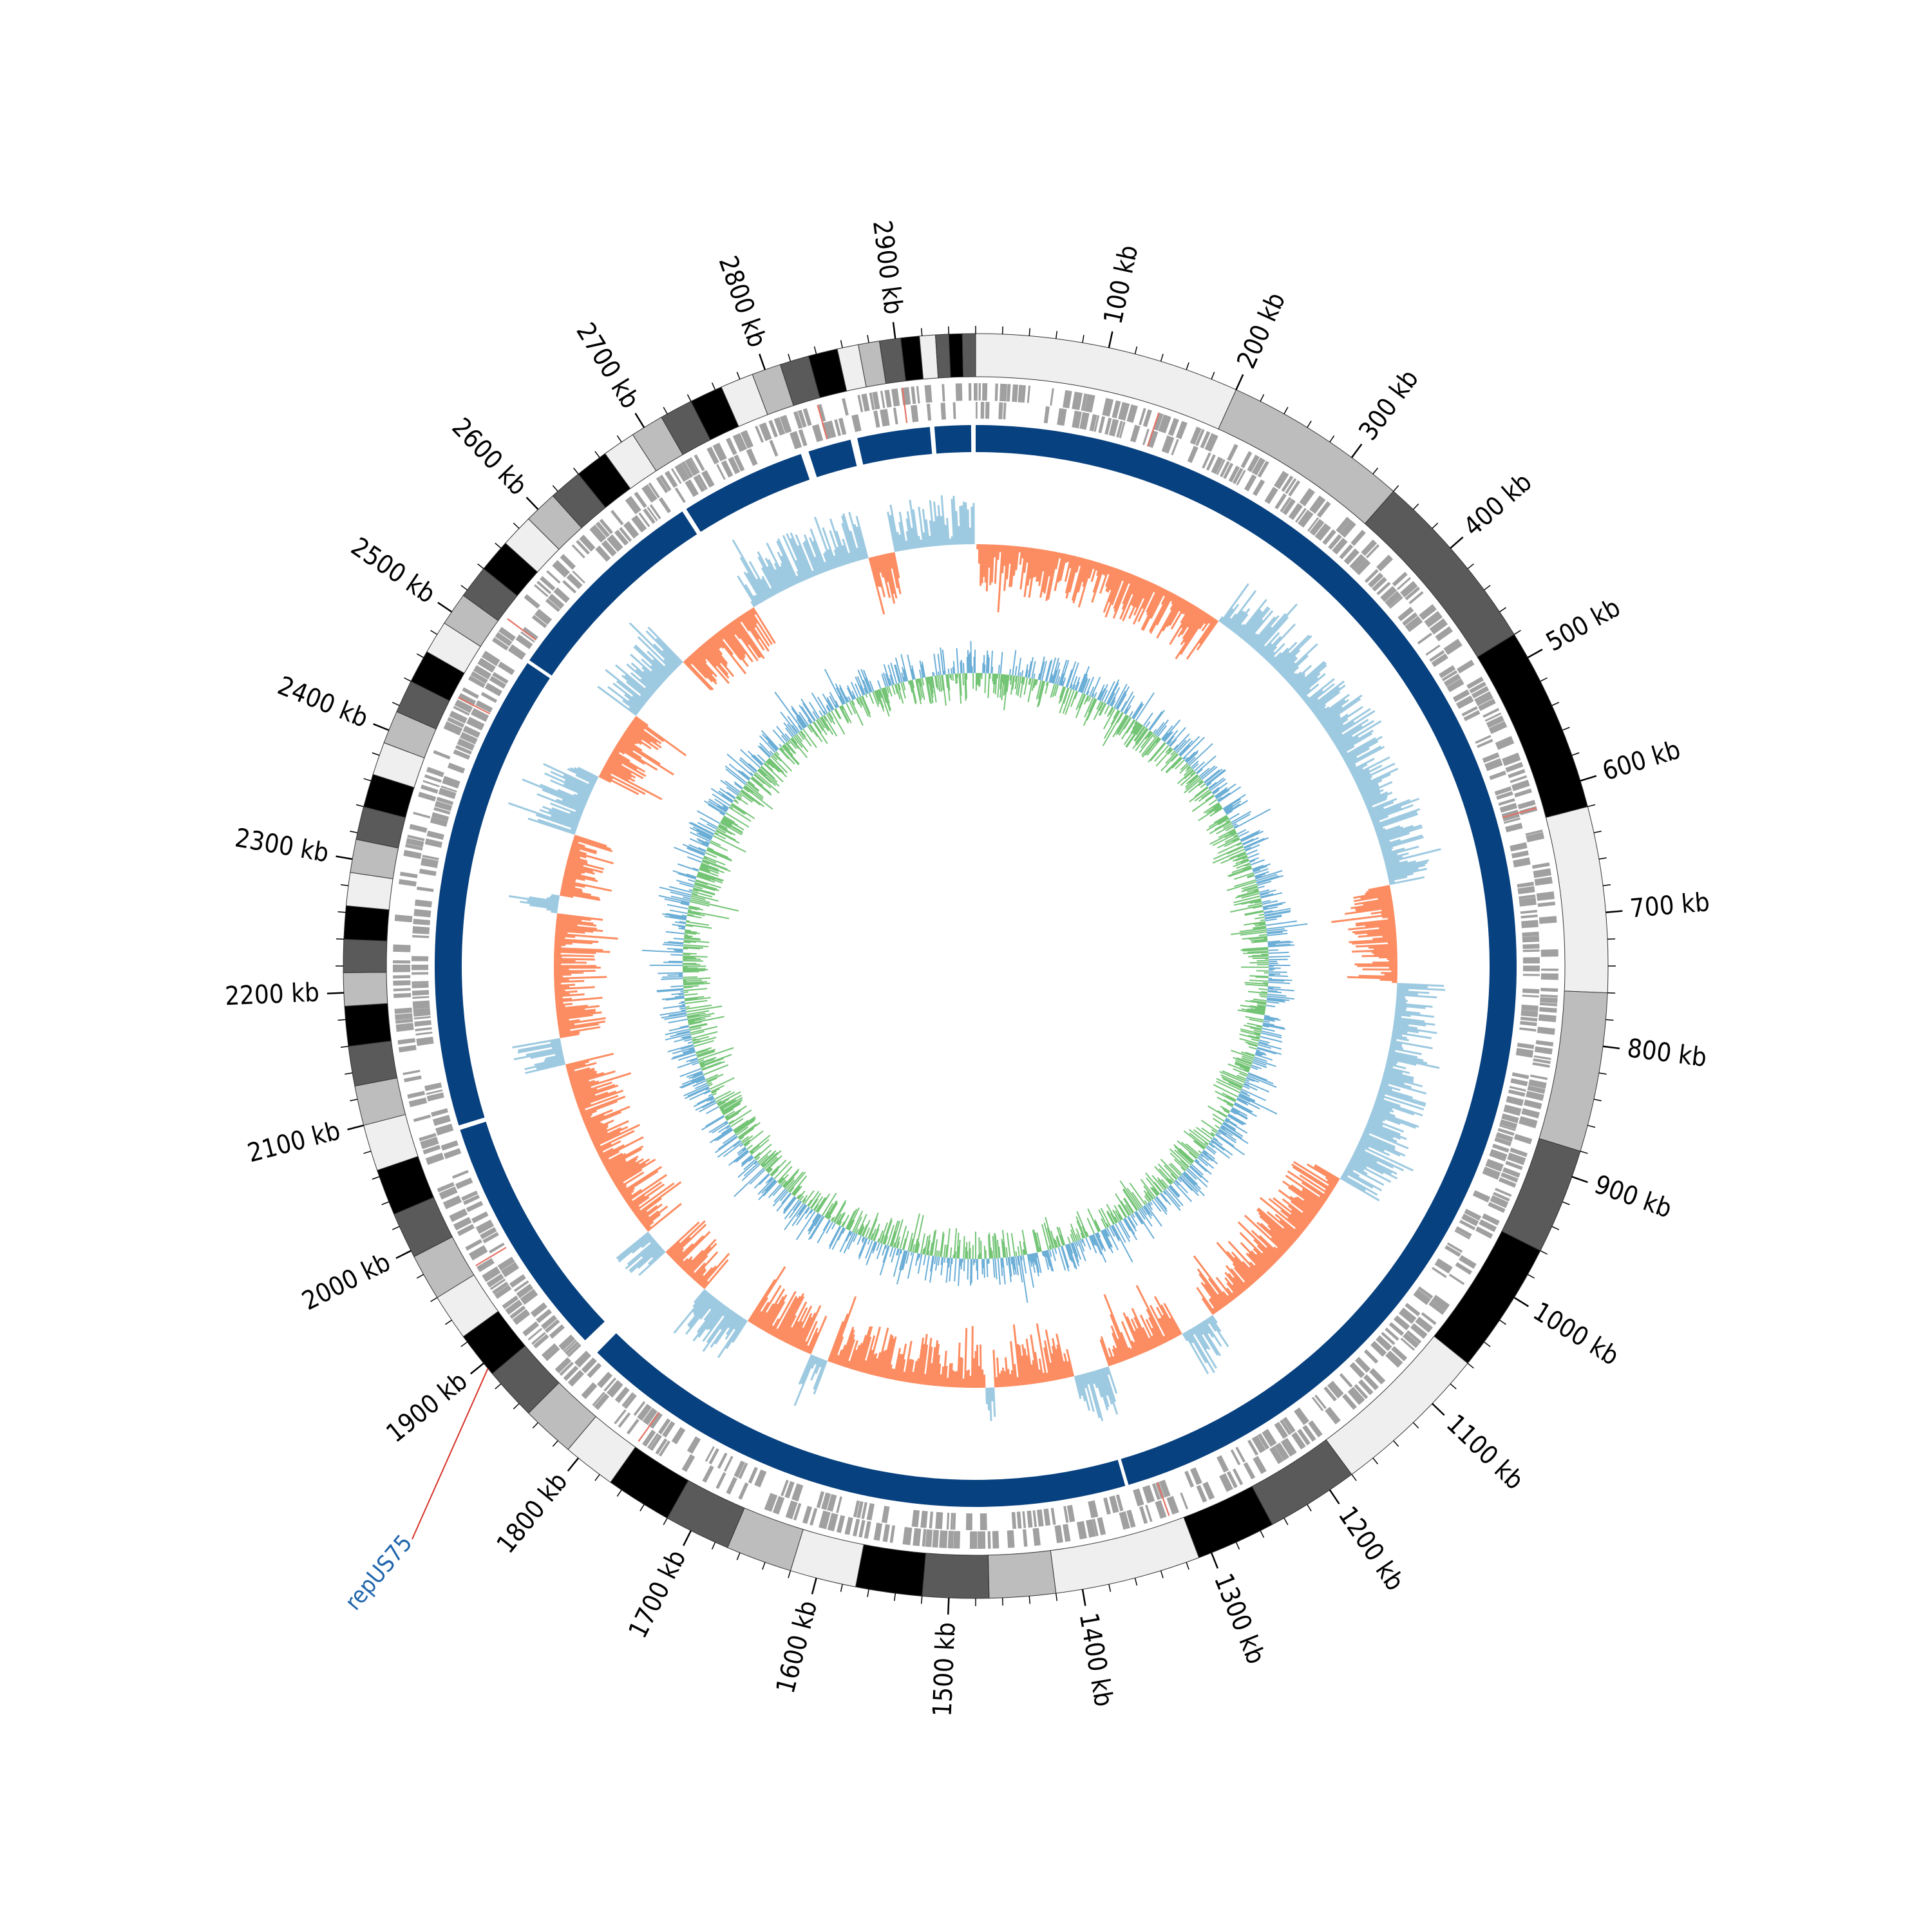 The height and width of the screenshot is (1932, 1932). I want to click on tick-label: 400 kb, so click(1498, 505).